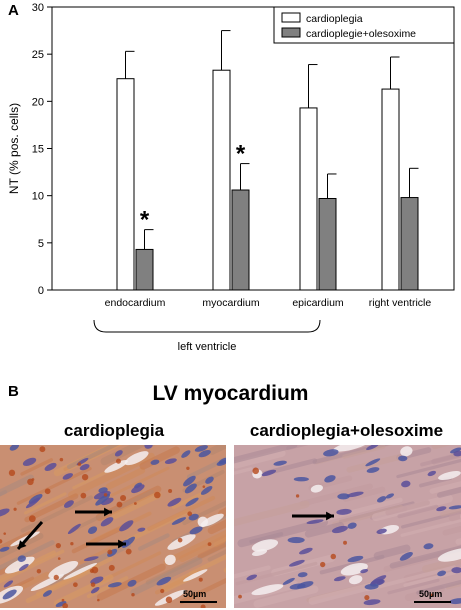 The height and width of the screenshot is (610, 461). I want to click on legend-swatch-olesoxime, so click(291, 32).